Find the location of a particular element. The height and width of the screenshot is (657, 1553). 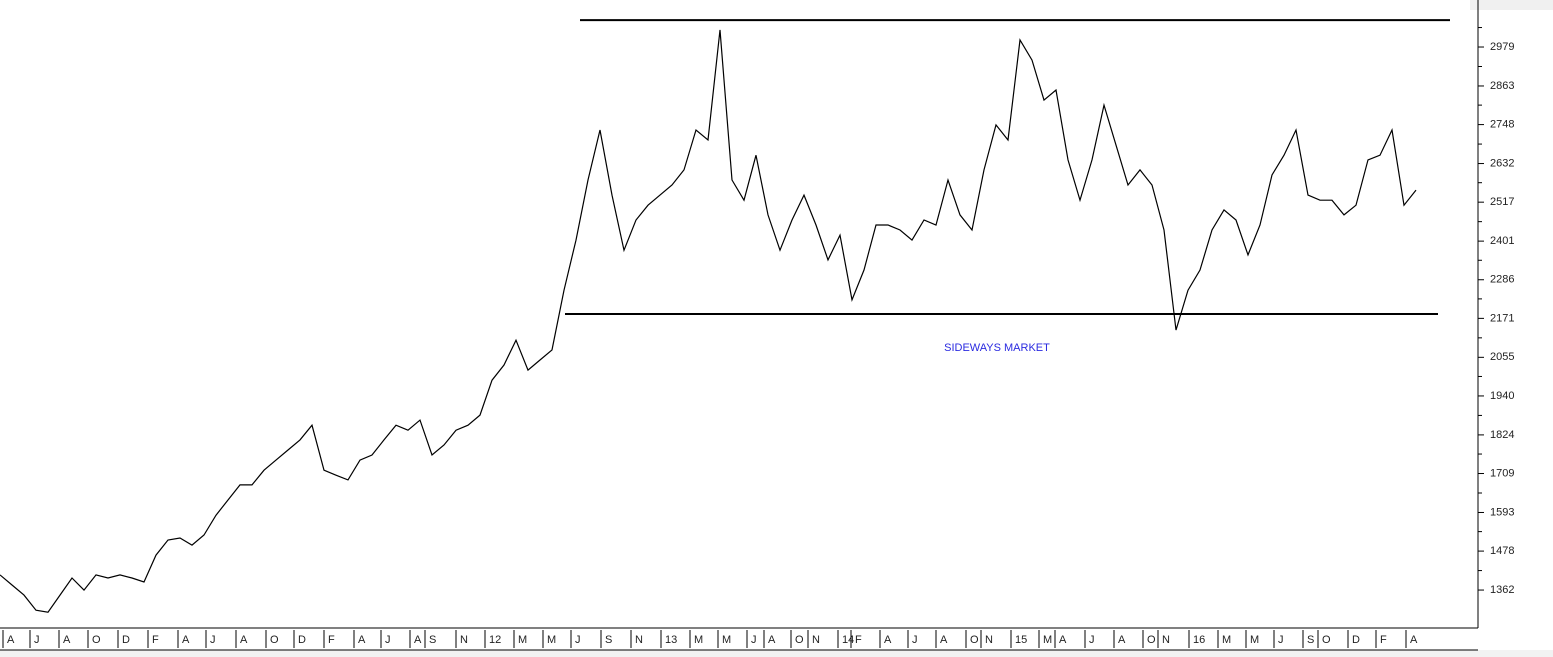

x-tick-label: 14 is located at coordinates (848, 640).